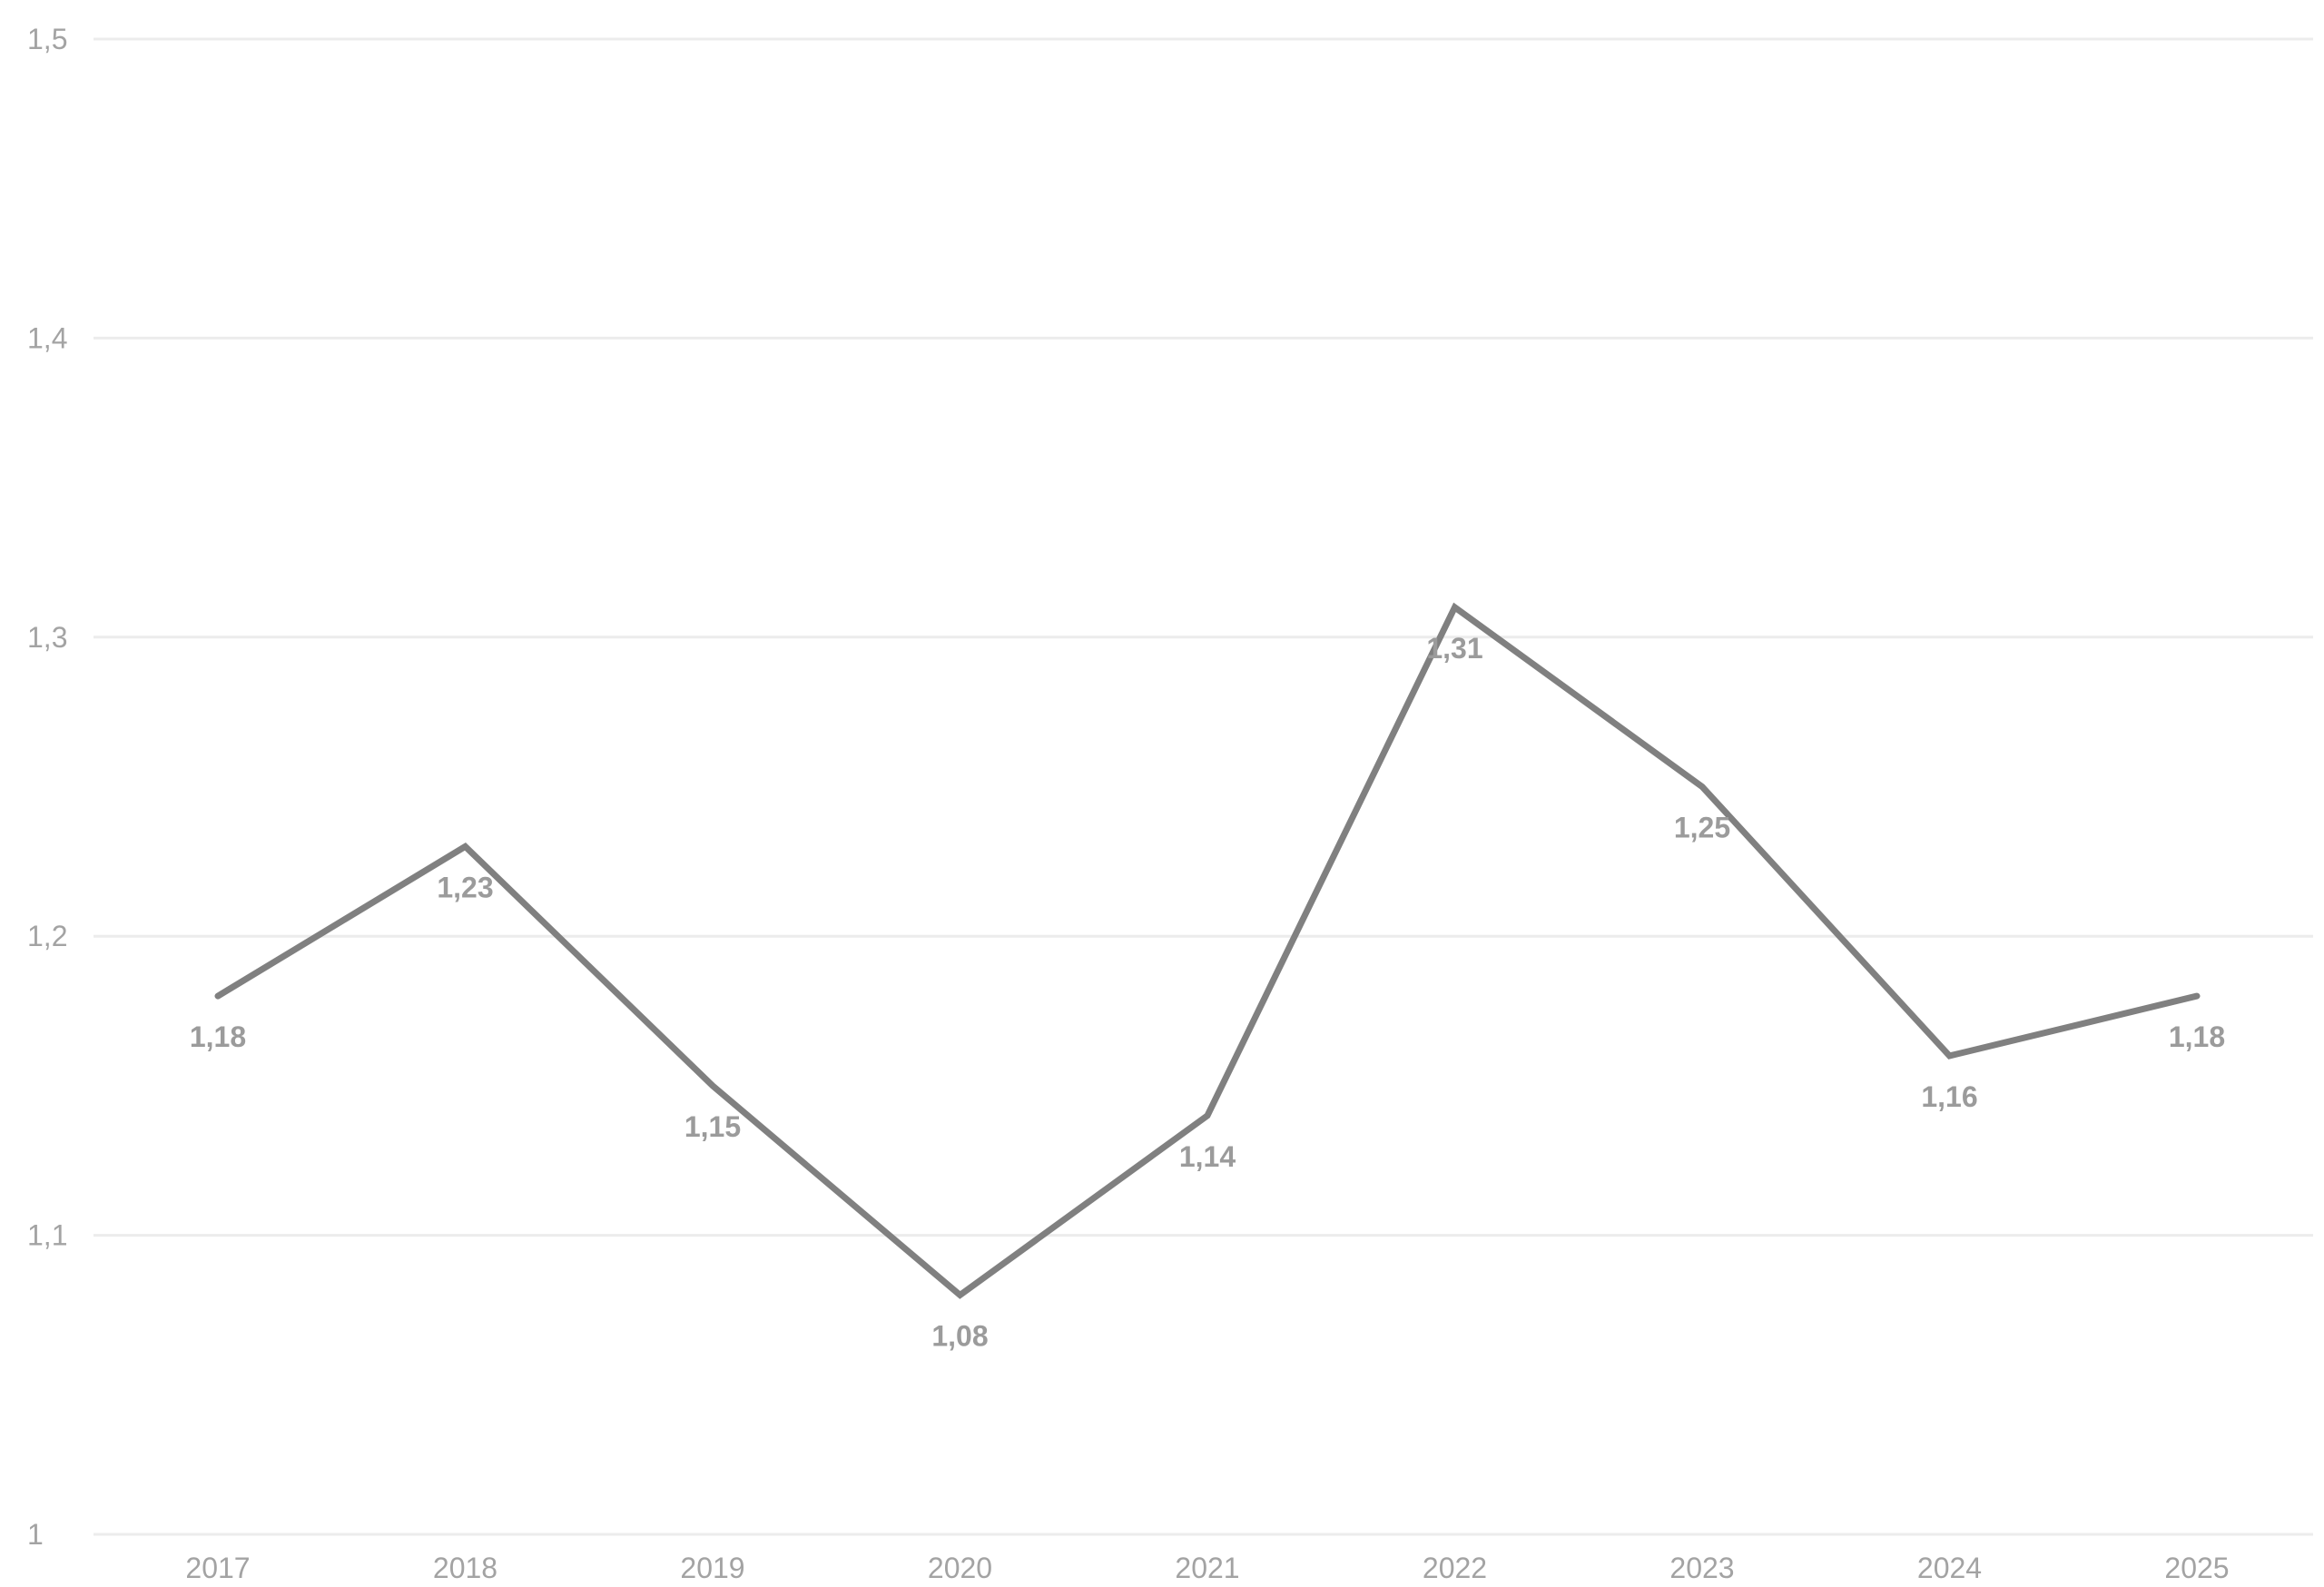 Image resolution: width=2324 pixels, height=1587 pixels. Describe the element at coordinates (1207, 1156) in the screenshot. I see `data-label: 1,14` at that location.